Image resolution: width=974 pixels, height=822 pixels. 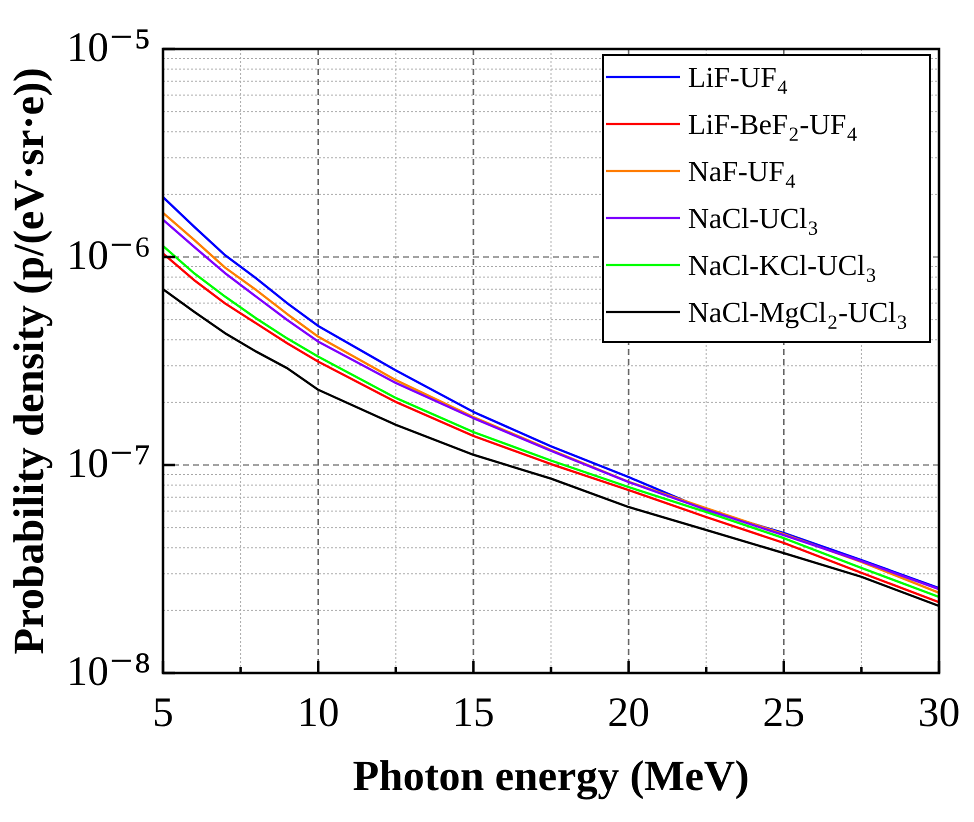 I want to click on x-tick-label: 25, so click(x=783, y=713).